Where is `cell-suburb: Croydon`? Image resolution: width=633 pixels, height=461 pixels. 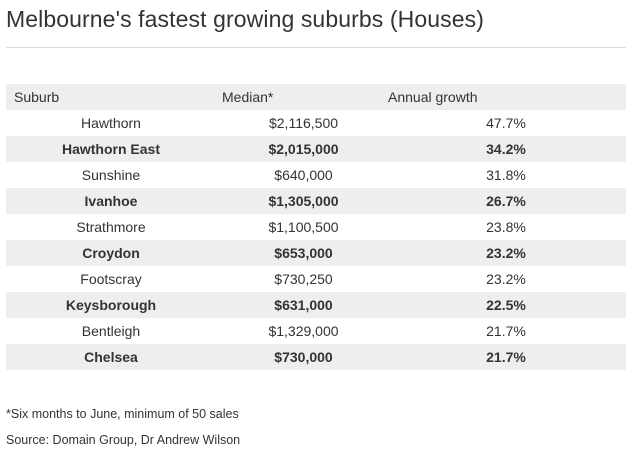
cell-suburb: Croydon is located at coordinates (111, 253).